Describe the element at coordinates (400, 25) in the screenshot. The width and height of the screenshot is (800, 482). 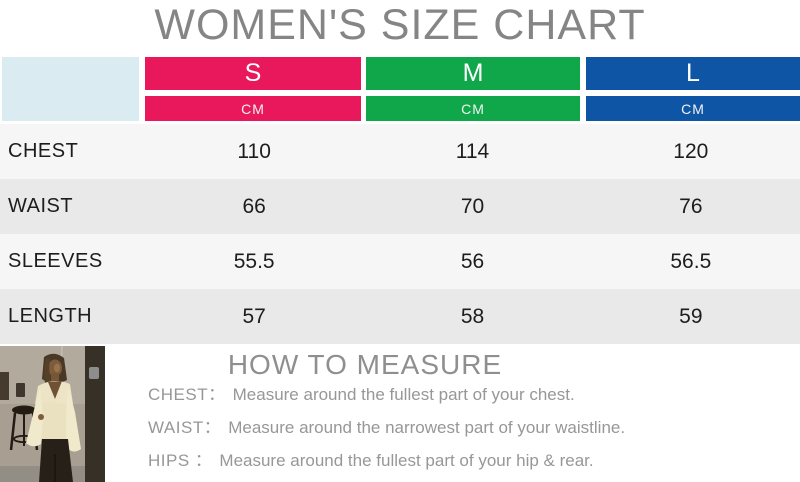
I see `page-title: WOMEN'S SIZE CHART` at that location.